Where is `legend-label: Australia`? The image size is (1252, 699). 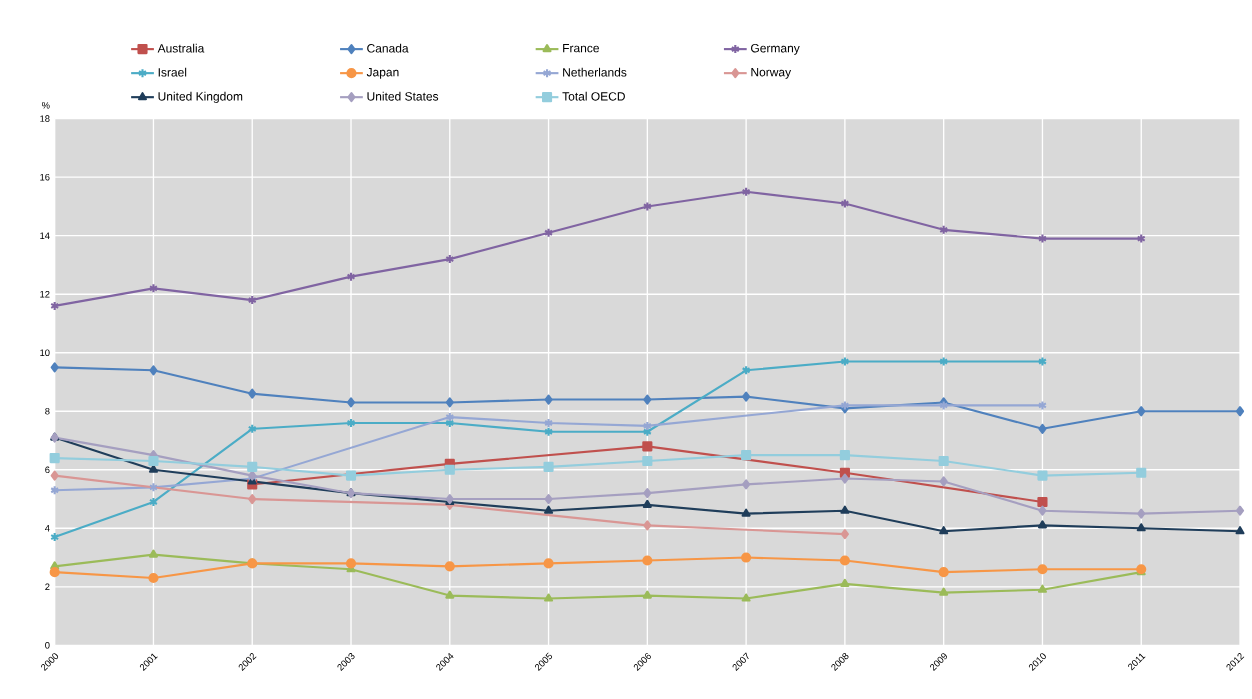 legend-label: Australia is located at coordinates (181, 48).